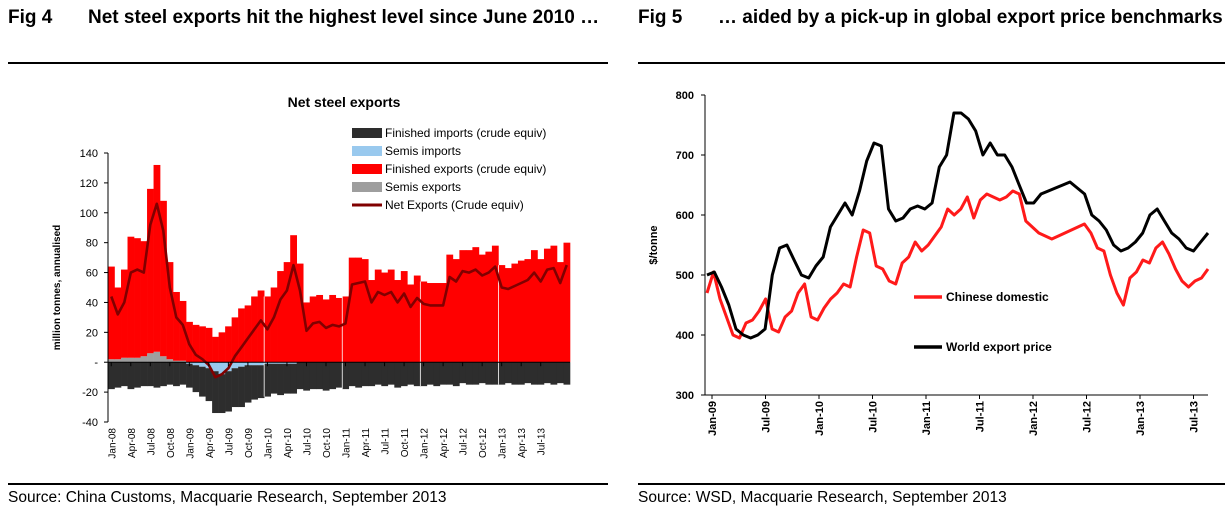  I want to click on y-axis-label: million tonnes, annualised, so click(57, 288).